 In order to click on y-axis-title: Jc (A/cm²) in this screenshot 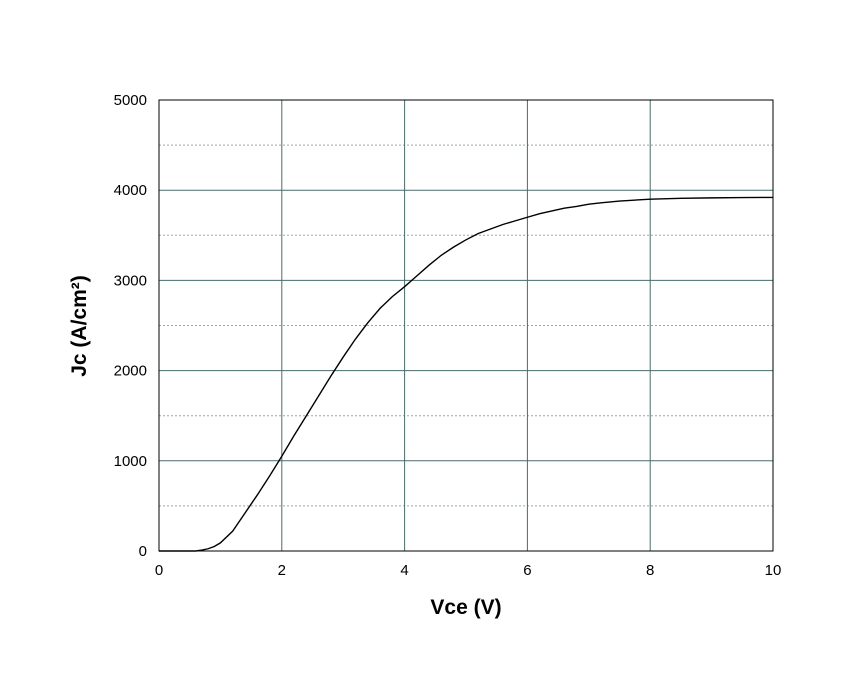, I will do `click(79, 326)`.